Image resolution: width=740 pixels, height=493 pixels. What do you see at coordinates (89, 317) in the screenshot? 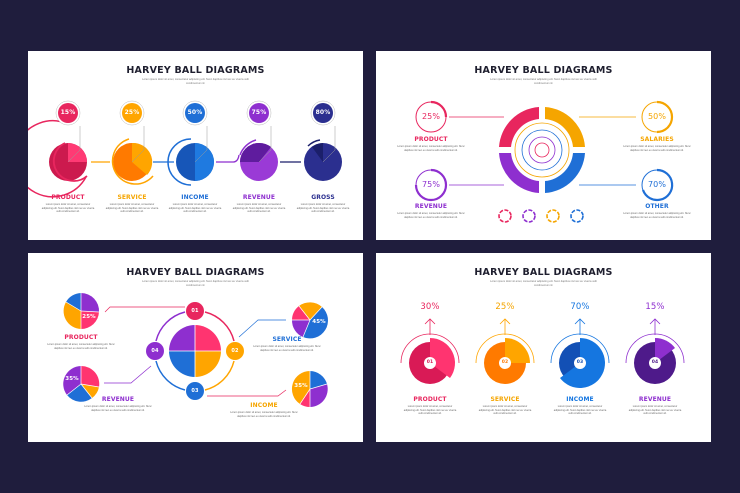
I see `pie-value-product: 25%` at bounding box center [89, 317].